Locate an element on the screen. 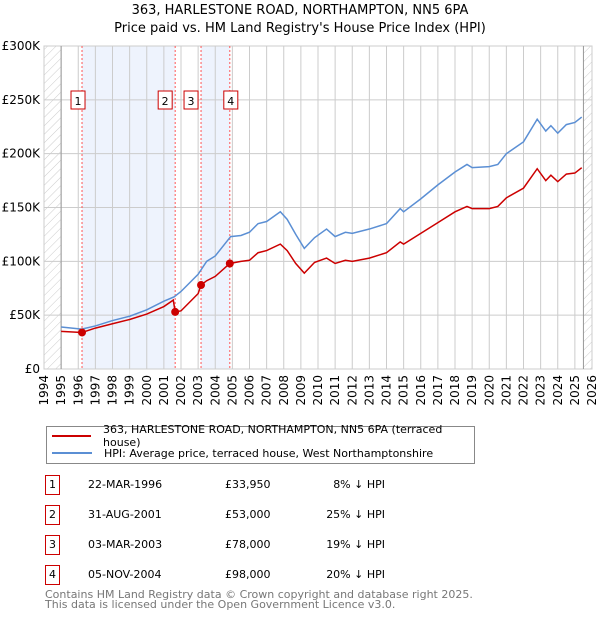 This screenshot has width=600, height=620. x-tick-label: 2007 is located at coordinates (267, 390).